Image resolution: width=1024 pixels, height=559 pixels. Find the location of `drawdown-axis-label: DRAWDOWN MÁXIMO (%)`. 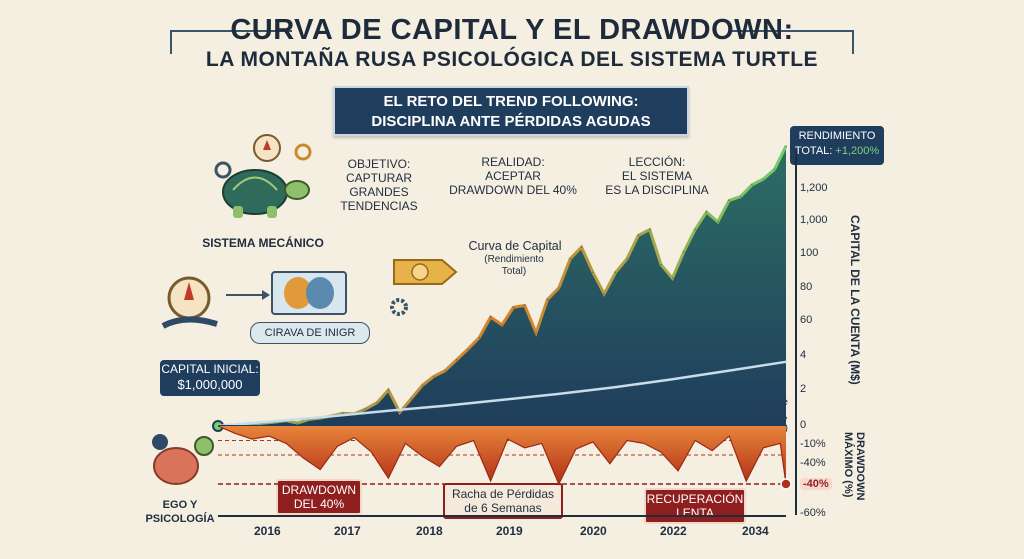

drawdown-axis-label: DRAWDOWN MÁXIMO (%) is located at coordinates (854, 466).